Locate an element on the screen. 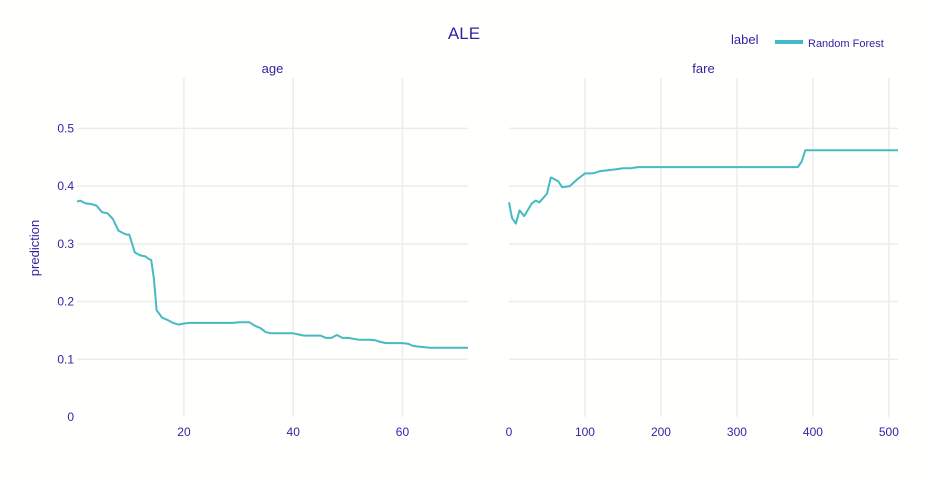 Image resolution: width=928 pixels, height=489 pixels. x-tick-label: 20 is located at coordinates (184, 432).